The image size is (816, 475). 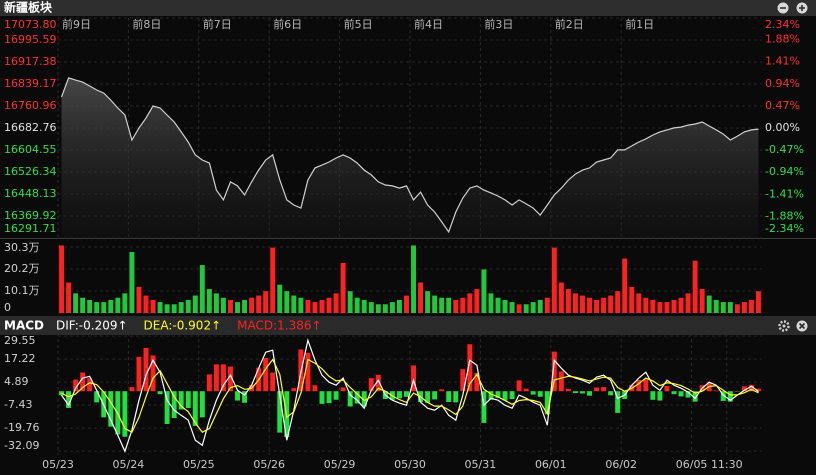 I want to click on y-tick-label: -19.76, so click(x=21, y=427).